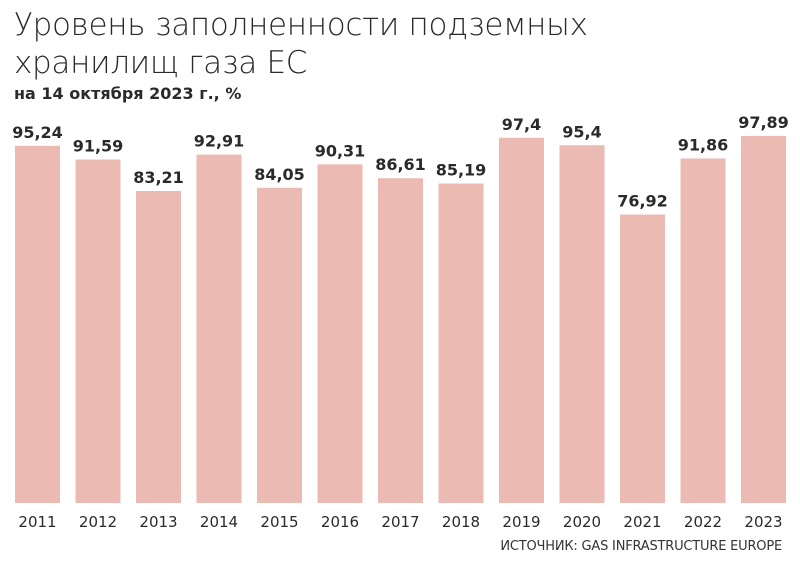  What do you see at coordinates (219, 522) in the screenshot?
I see `x-tick-label-2014: 2014` at bounding box center [219, 522].